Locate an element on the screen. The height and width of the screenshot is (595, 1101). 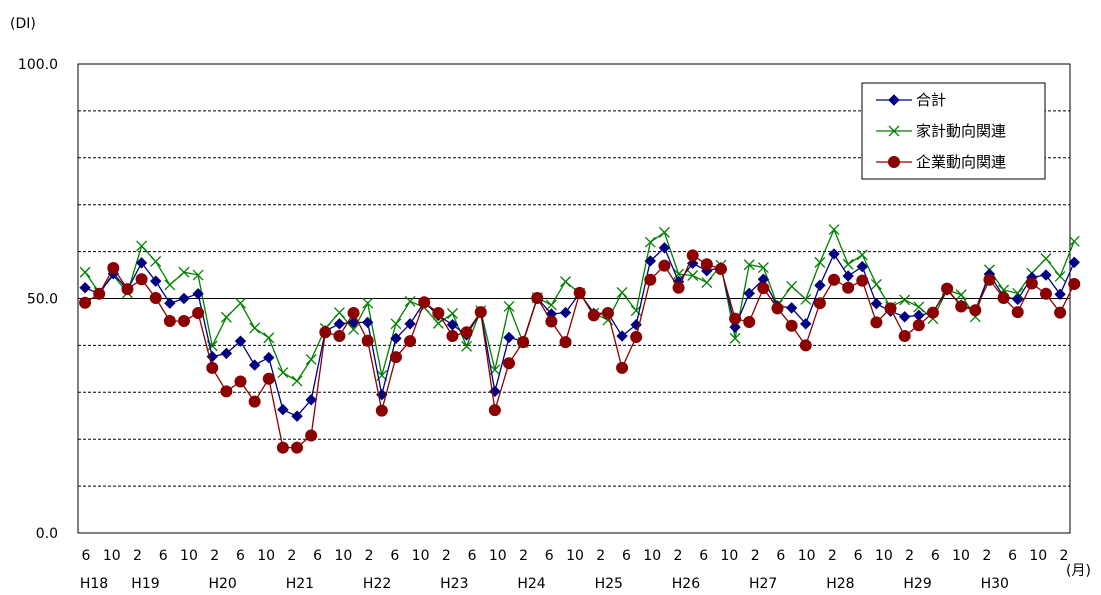
legend-entry: 企業動向関連 is located at coordinates (941, 162).